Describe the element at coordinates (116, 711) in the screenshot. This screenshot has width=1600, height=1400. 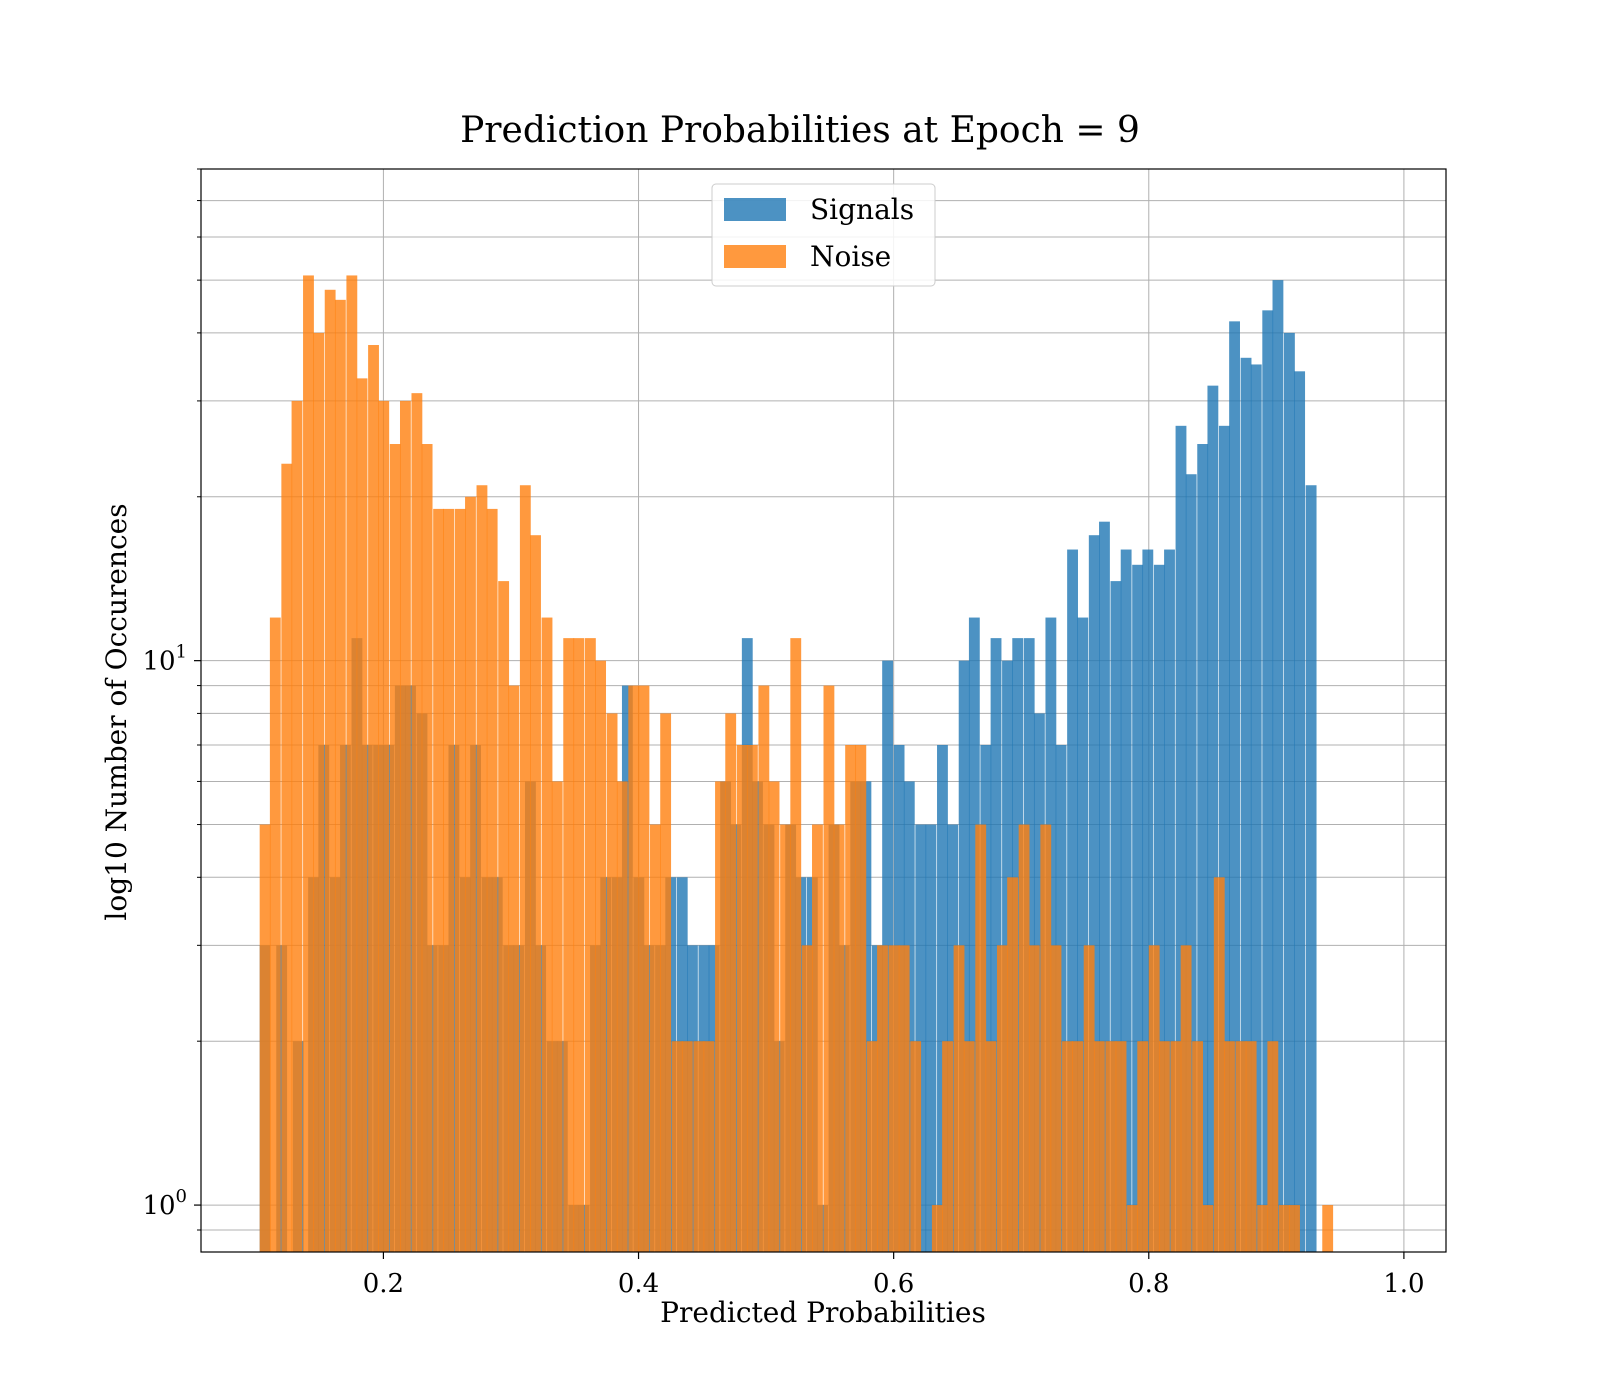
I see `y-axis-label: log10 Number of Occurences` at that location.